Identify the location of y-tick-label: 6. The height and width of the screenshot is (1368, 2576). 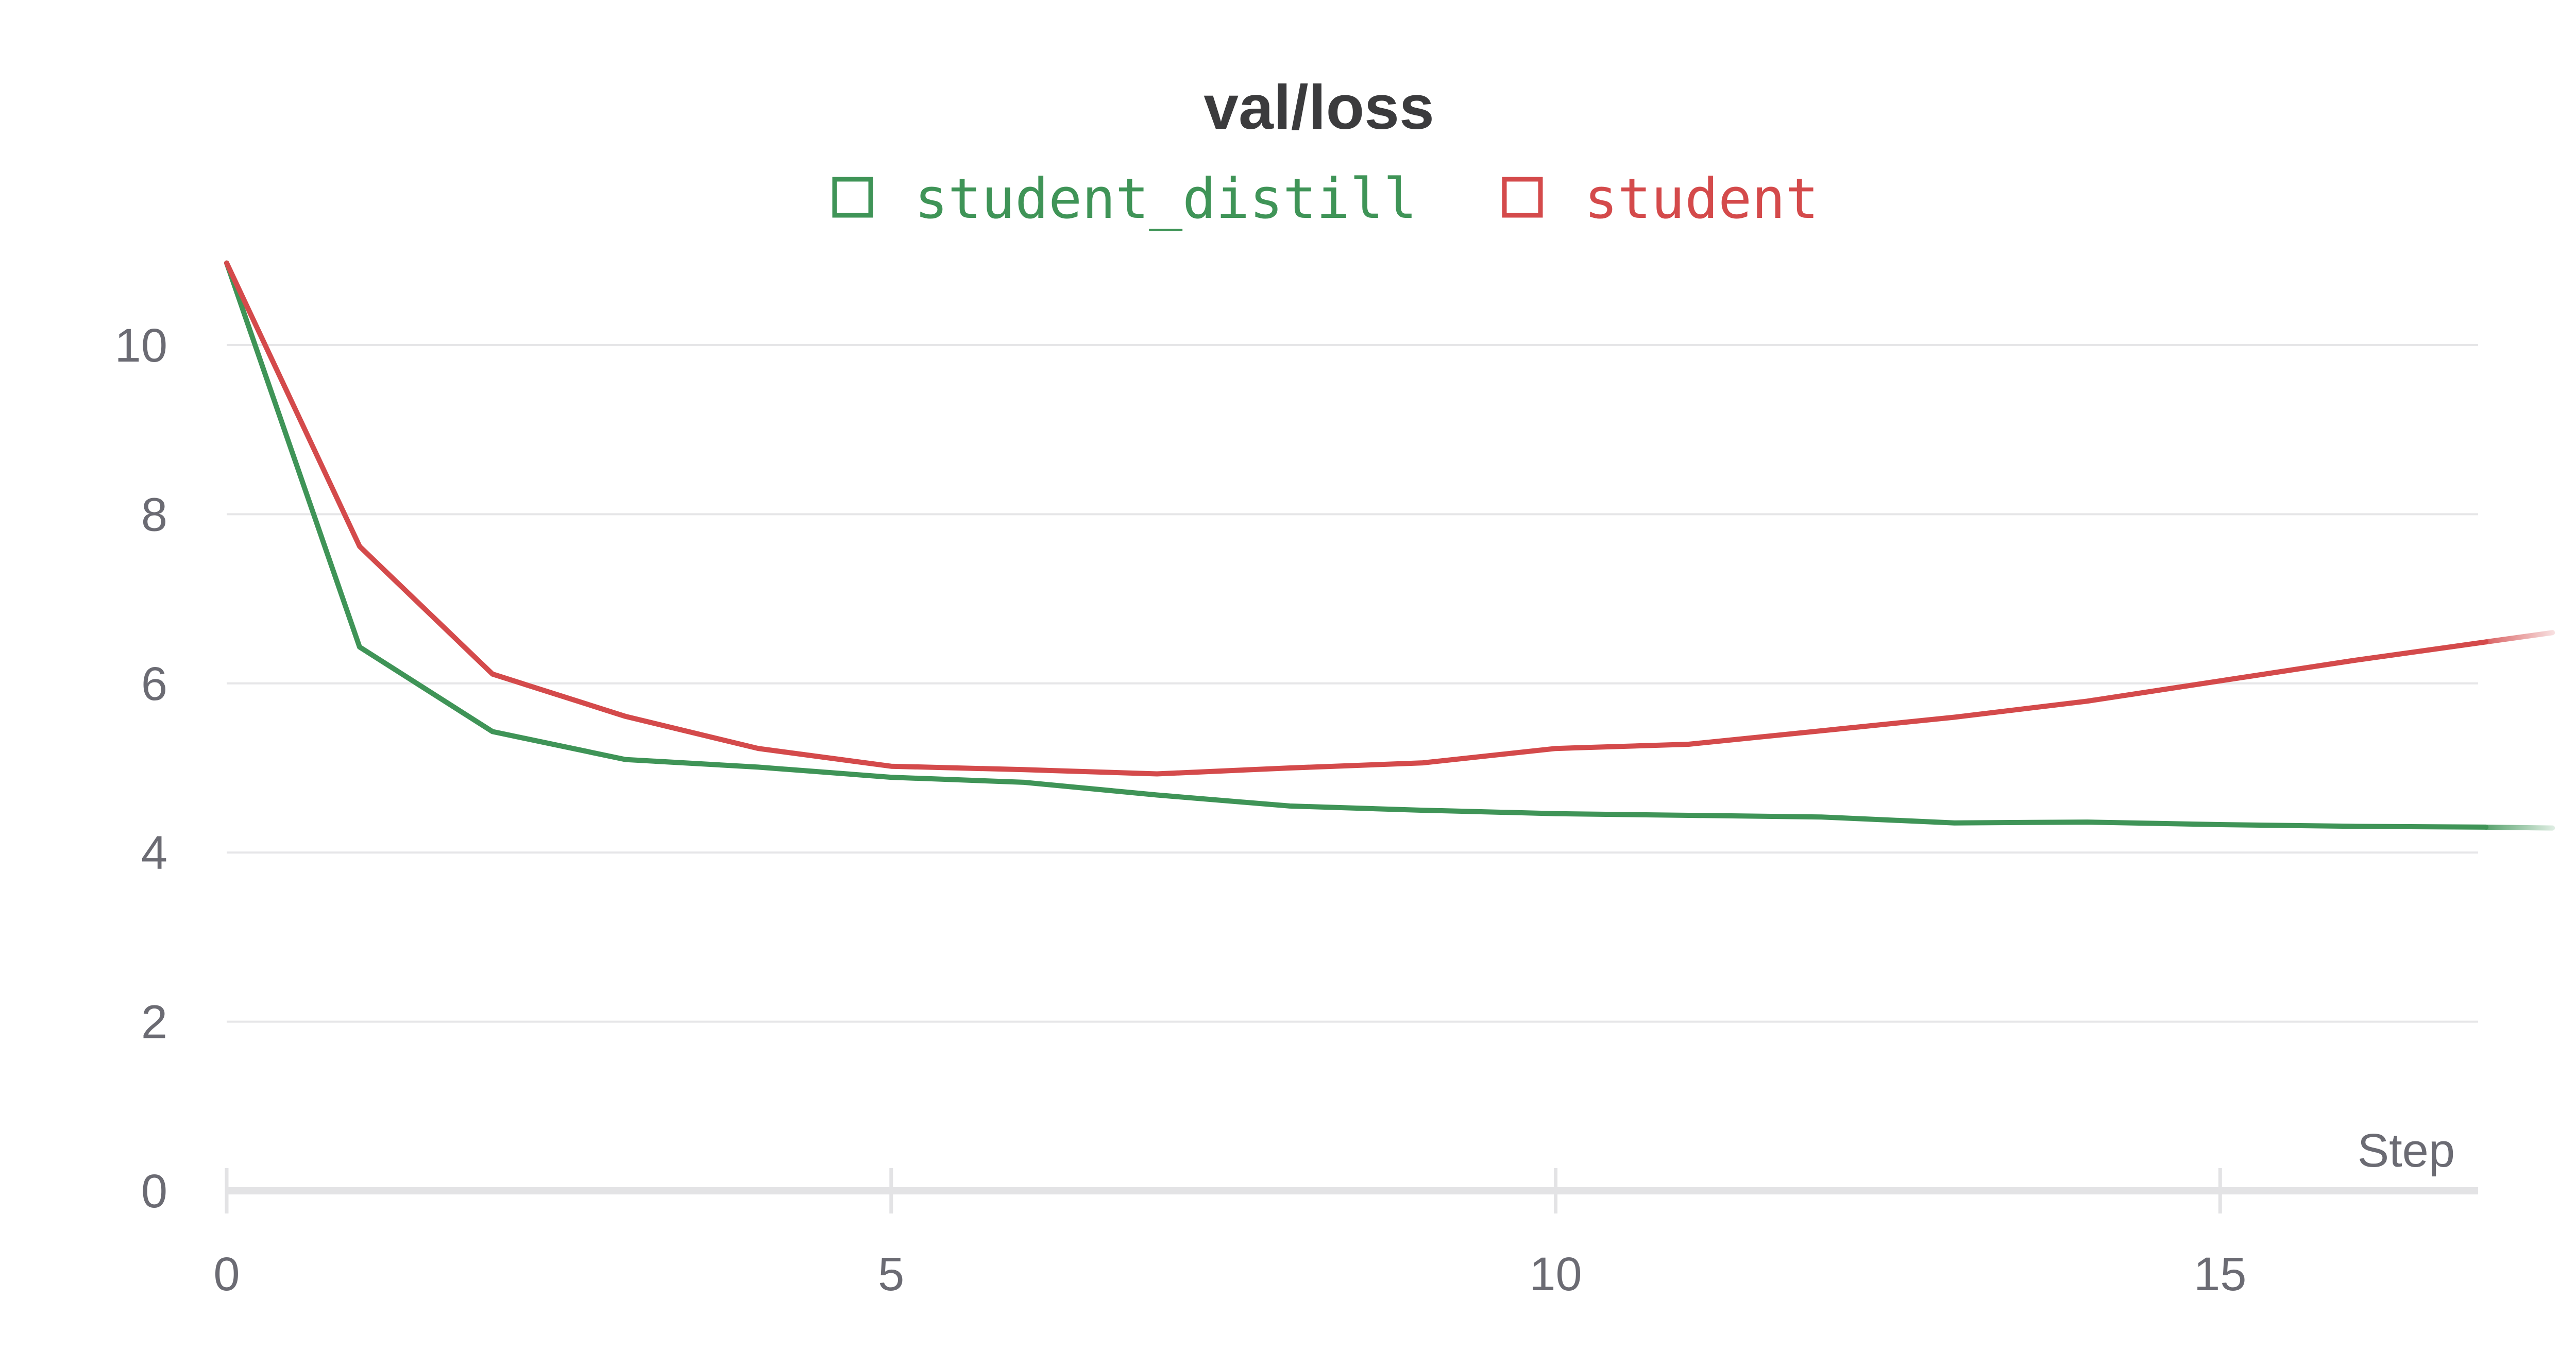
(154, 684).